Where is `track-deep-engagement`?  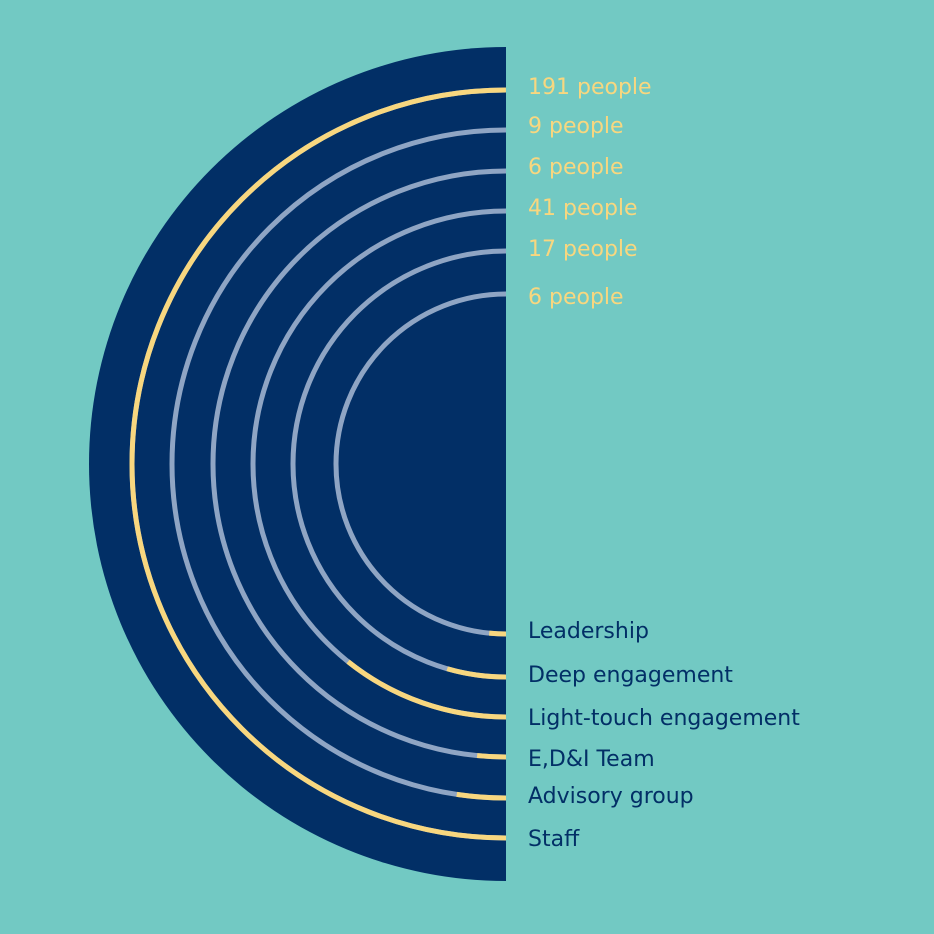
track-deep-engagement is located at coordinates (398, 464).